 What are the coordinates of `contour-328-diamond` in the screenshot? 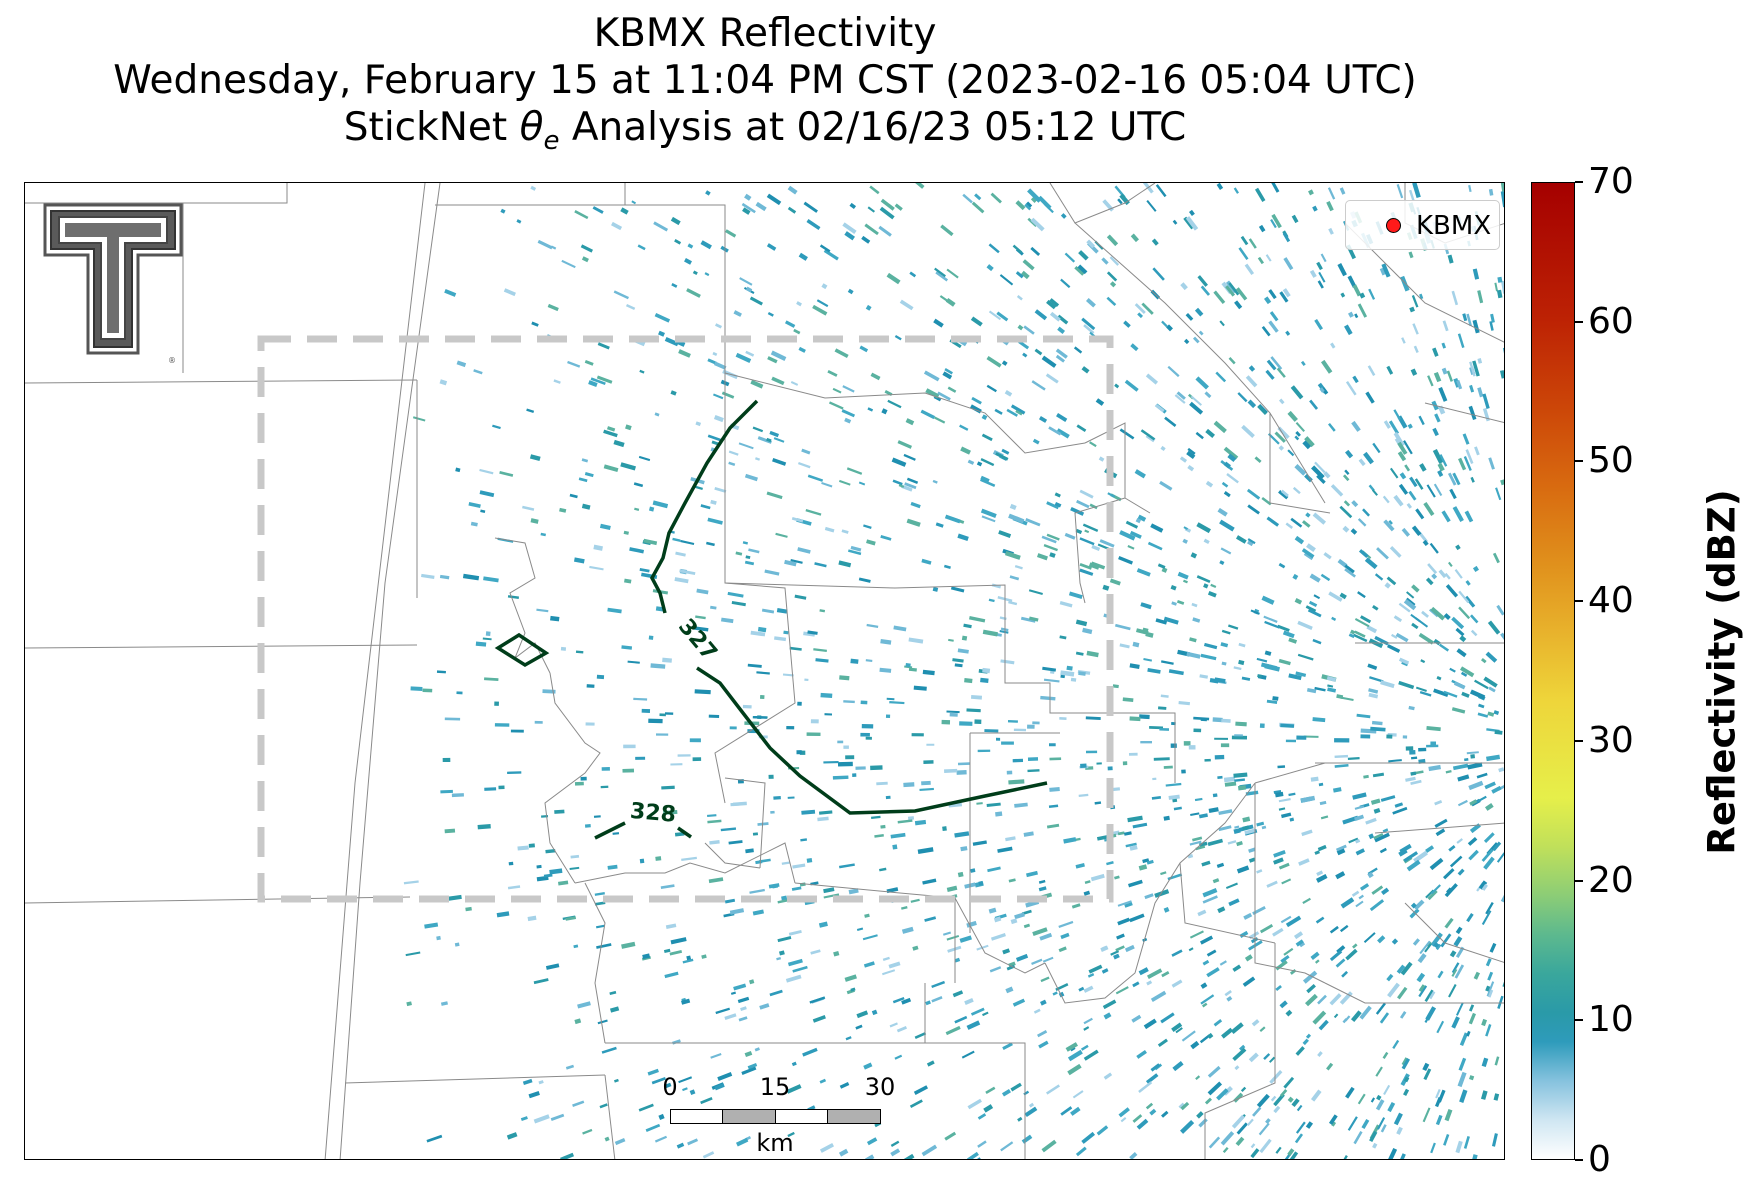 It's located at (522, 650).